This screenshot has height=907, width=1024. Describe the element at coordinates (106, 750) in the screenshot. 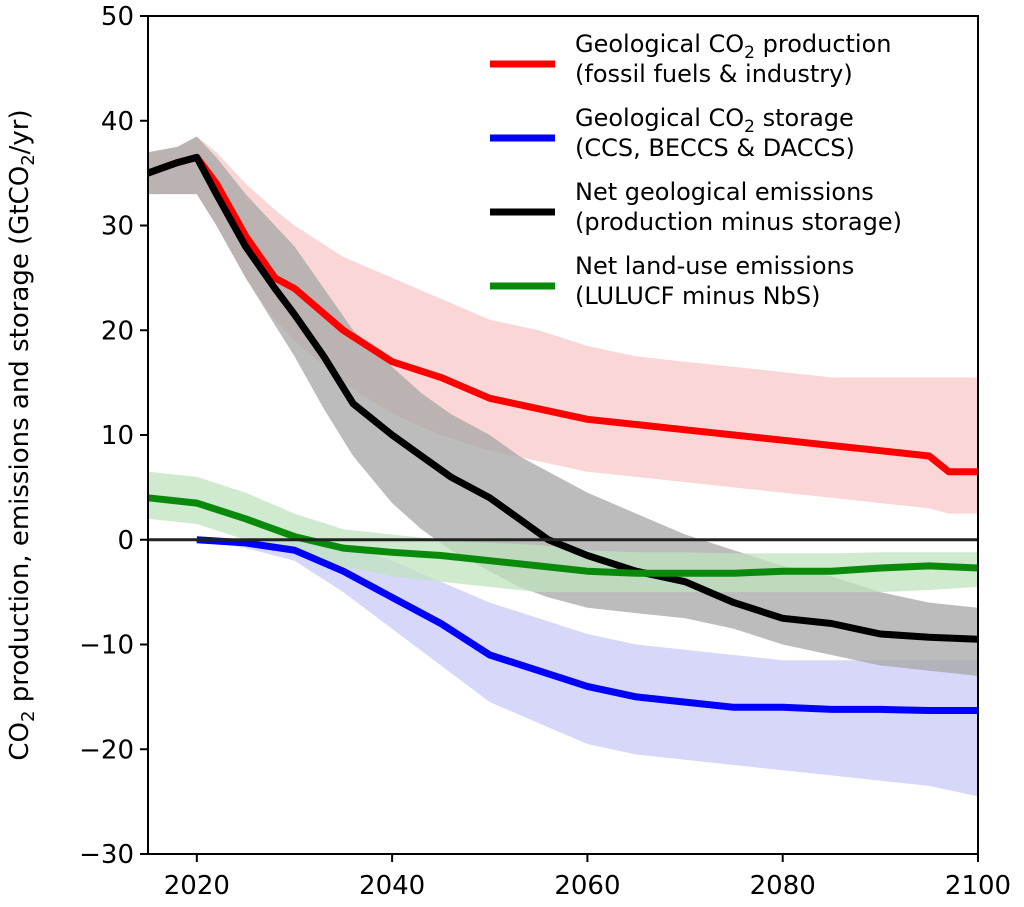

I see `y-tick-label: −20` at that location.